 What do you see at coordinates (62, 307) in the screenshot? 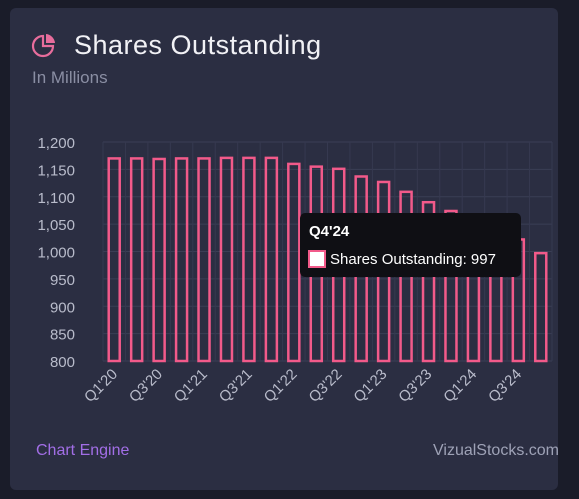
I see `y-tick-label: 900` at bounding box center [62, 307].